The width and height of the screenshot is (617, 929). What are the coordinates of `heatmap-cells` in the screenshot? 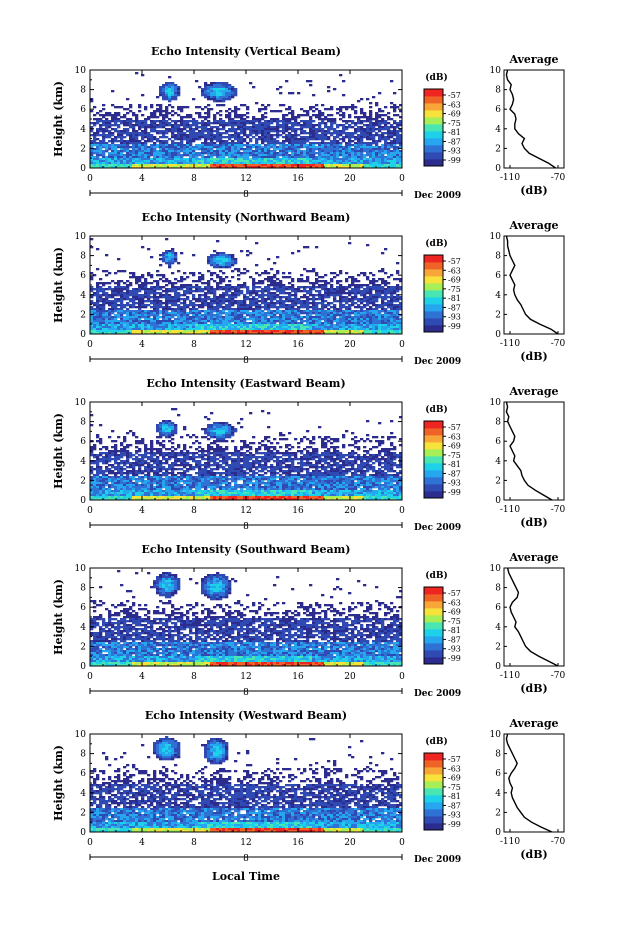 It's located at (246, 454).